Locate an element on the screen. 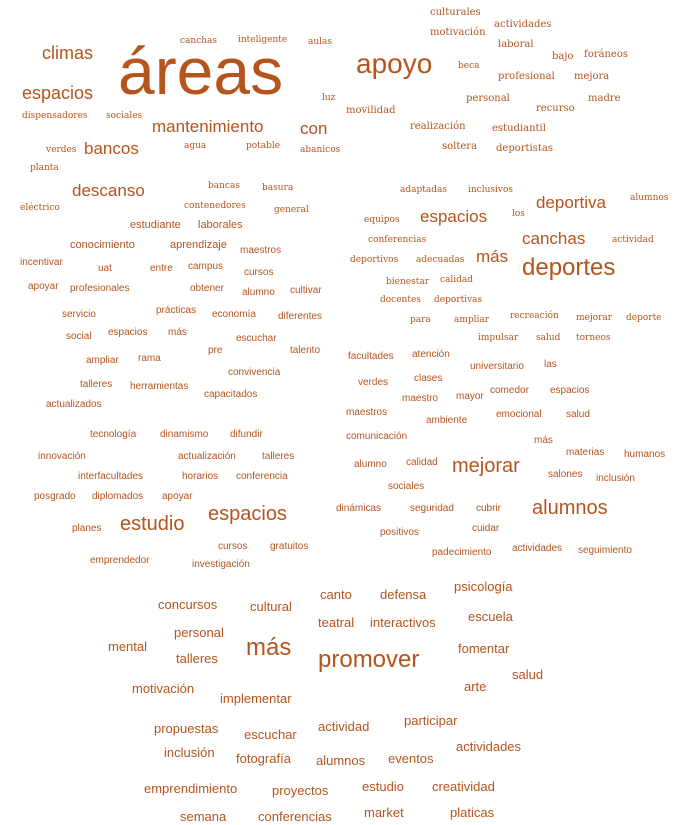  cloud-word: alumno is located at coordinates (370, 464).